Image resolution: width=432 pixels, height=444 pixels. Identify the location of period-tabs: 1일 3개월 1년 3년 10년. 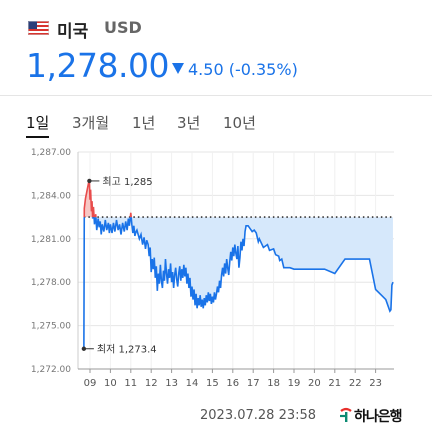
(216, 125).